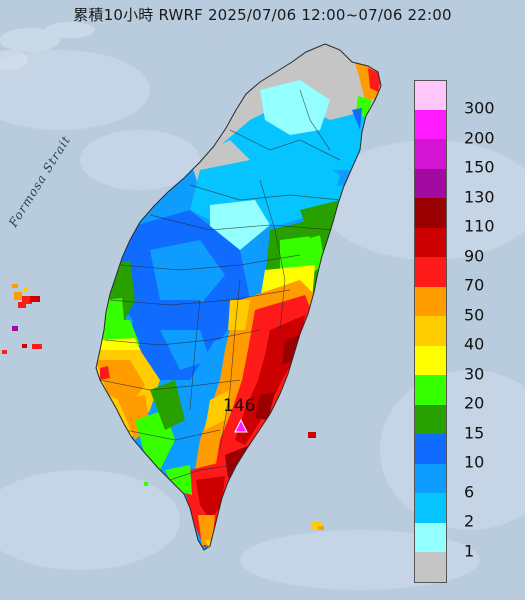 Image resolution: width=525 pixels, height=600 pixels. I want to click on legend-label: 200, so click(479, 138).